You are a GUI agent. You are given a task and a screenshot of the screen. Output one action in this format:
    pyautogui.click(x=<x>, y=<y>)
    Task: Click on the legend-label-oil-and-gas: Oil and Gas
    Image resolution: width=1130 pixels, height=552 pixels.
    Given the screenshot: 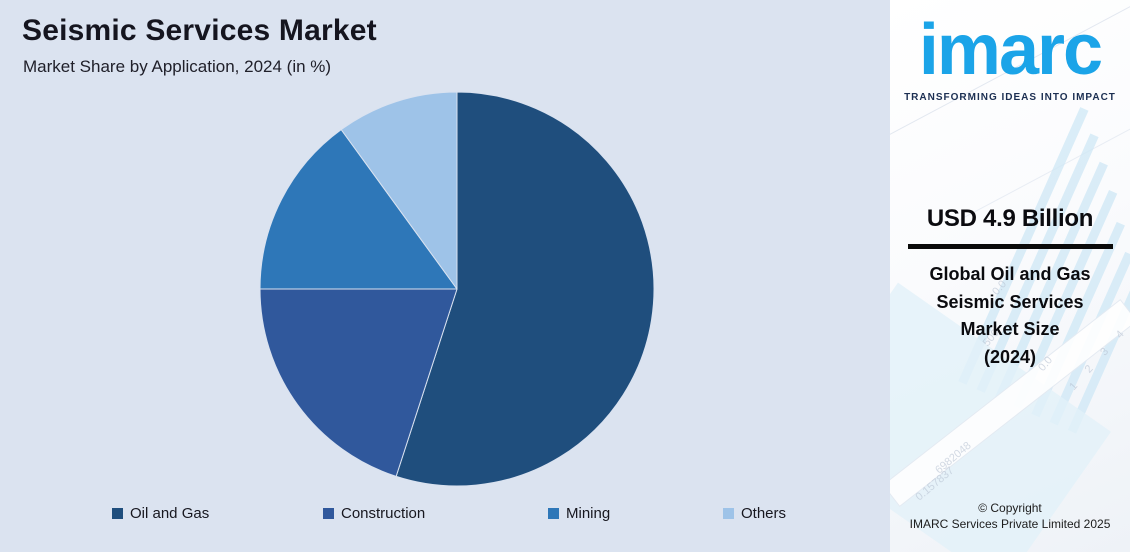 What is the action you would take?
    pyautogui.click(x=170, y=513)
    